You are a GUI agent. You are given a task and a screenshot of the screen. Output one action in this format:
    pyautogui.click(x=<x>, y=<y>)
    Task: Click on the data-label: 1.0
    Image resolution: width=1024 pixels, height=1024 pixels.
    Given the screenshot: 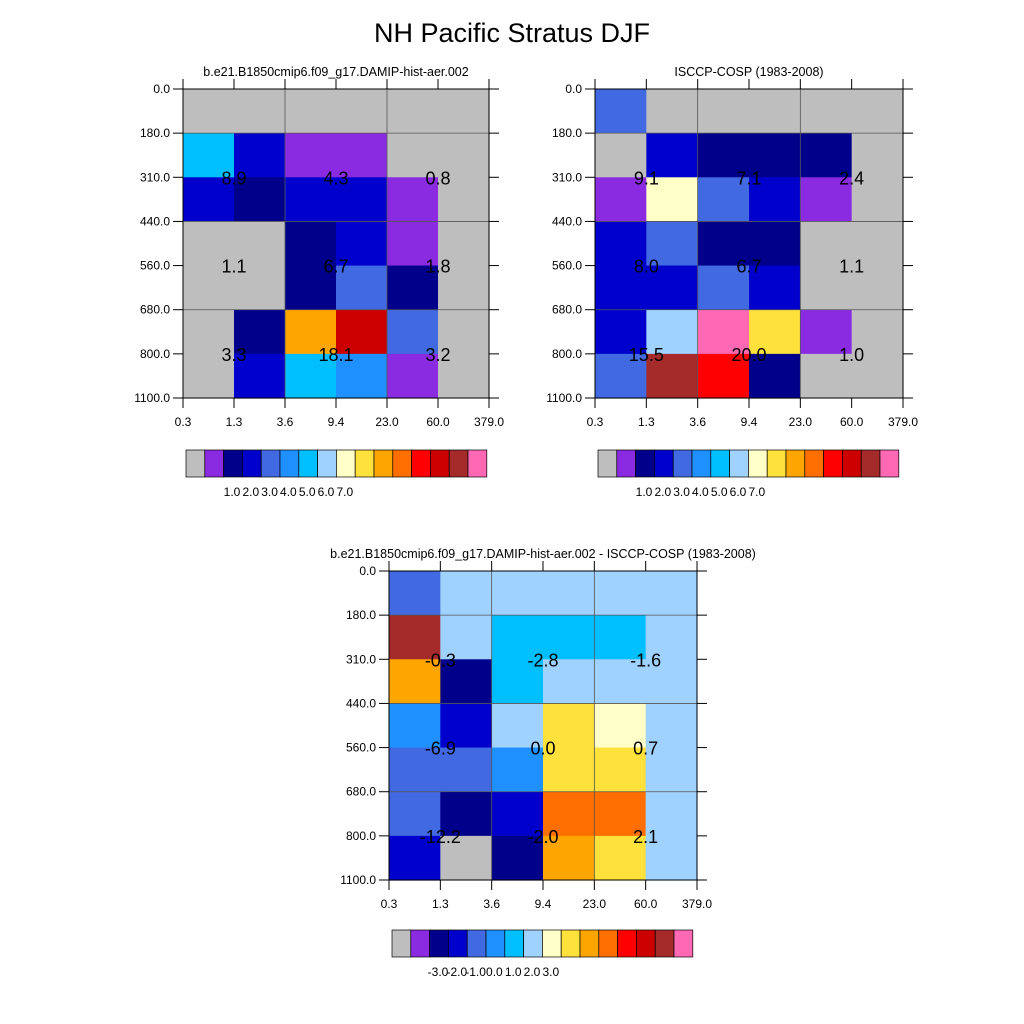 What is the action you would take?
    pyautogui.click(x=851, y=355)
    